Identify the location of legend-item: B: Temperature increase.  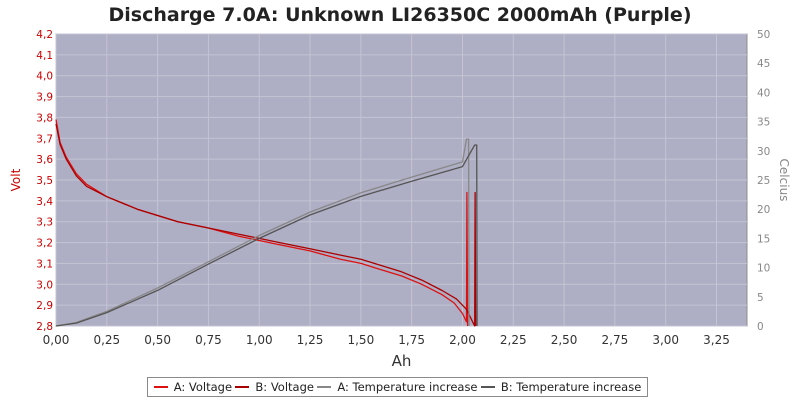
(561, 387).